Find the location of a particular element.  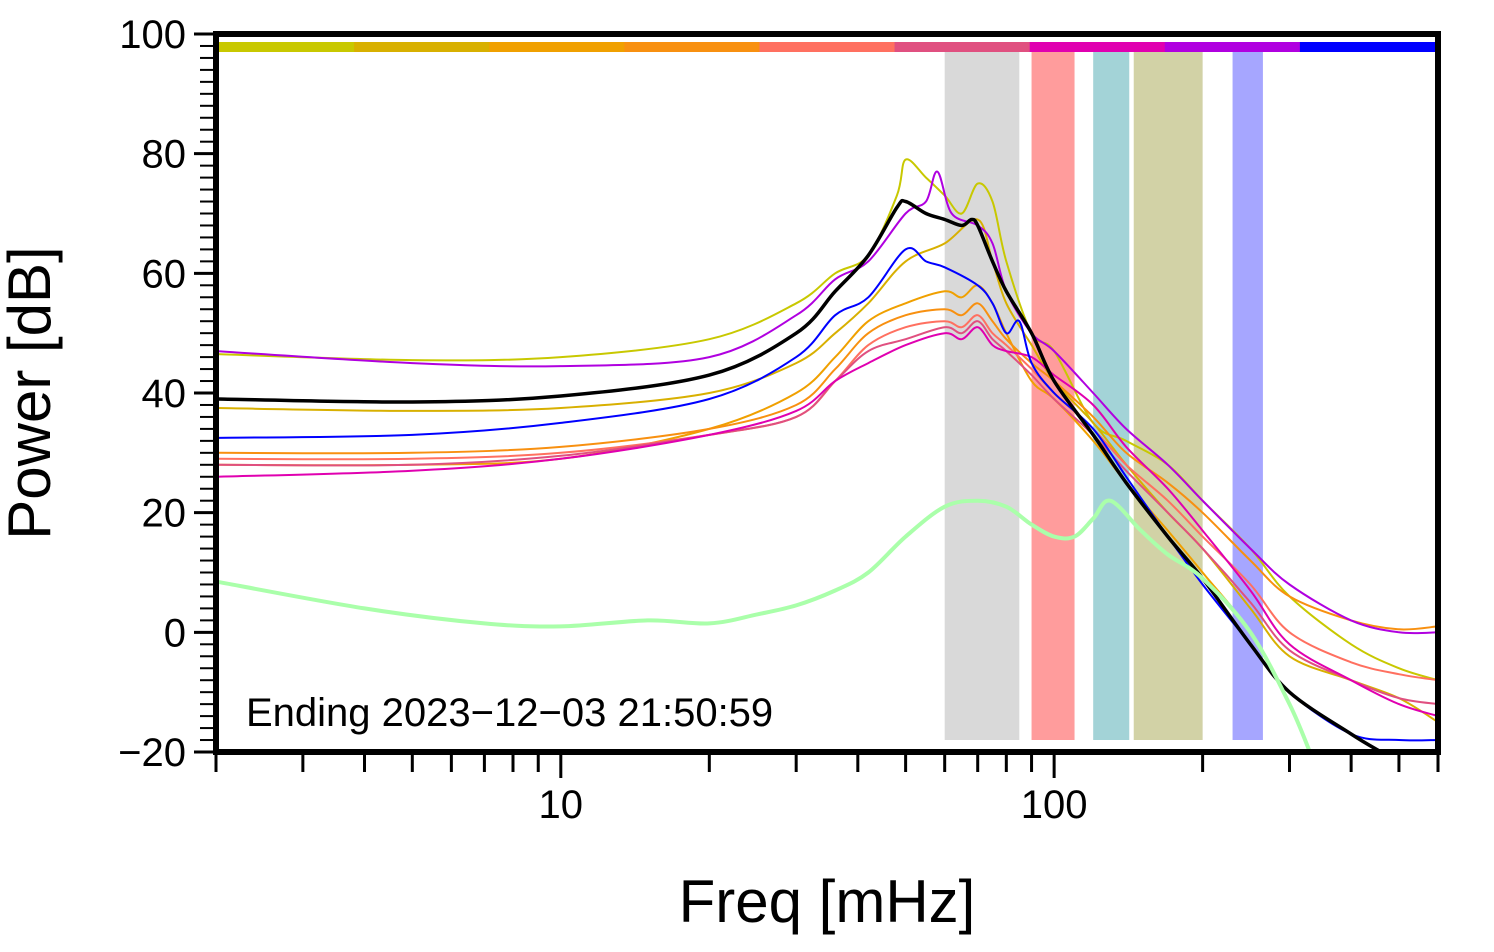

y-axis: −20 0 20 40 60 80 100 is located at coordinates (167, 394).